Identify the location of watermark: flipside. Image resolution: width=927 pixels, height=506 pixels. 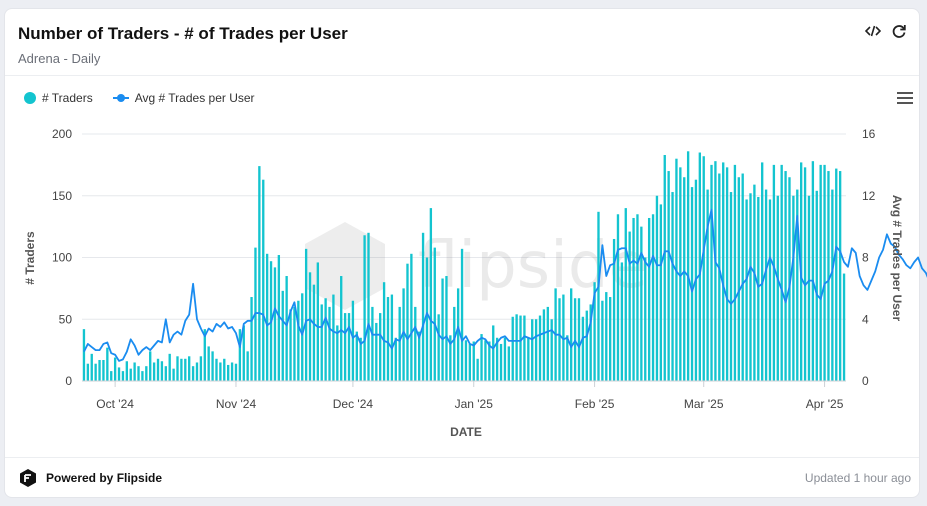
(476, 266).